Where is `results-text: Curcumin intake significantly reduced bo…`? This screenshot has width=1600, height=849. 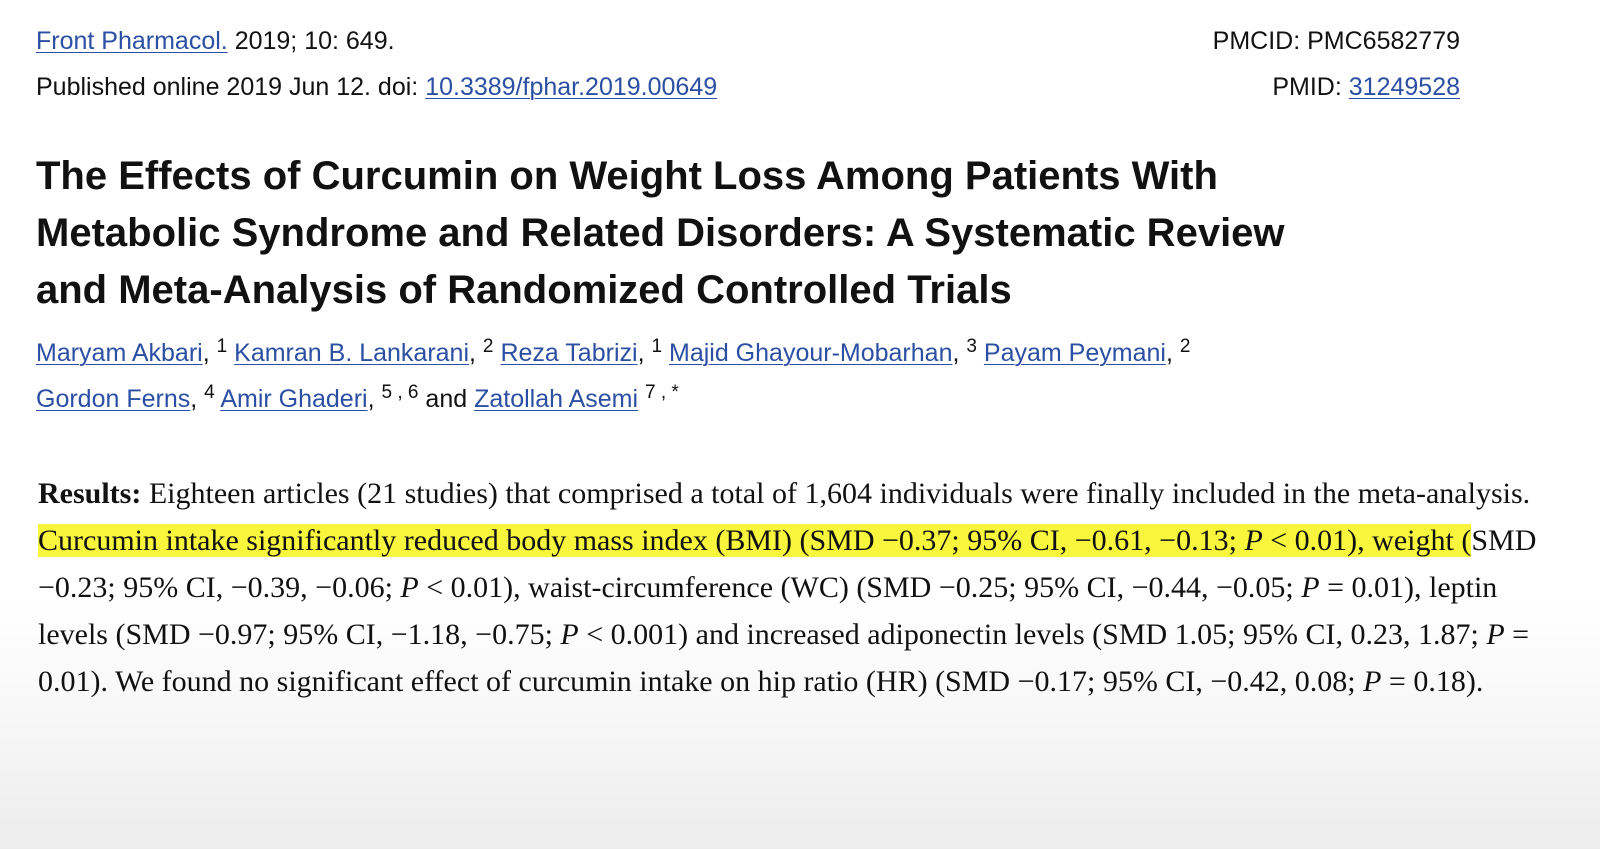 results-text: Curcumin intake significantly reduced bo… is located at coordinates (641, 540).